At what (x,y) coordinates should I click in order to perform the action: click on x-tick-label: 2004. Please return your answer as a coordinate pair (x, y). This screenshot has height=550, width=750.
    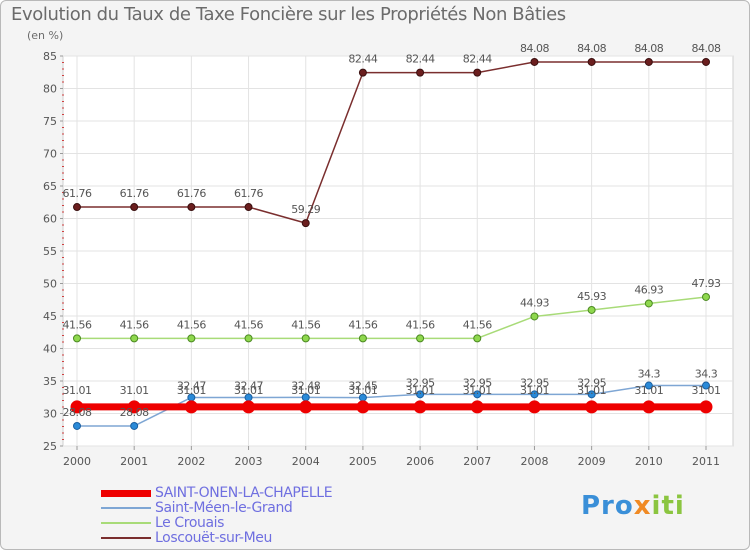
    Looking at the image, I should click on (306, 461).